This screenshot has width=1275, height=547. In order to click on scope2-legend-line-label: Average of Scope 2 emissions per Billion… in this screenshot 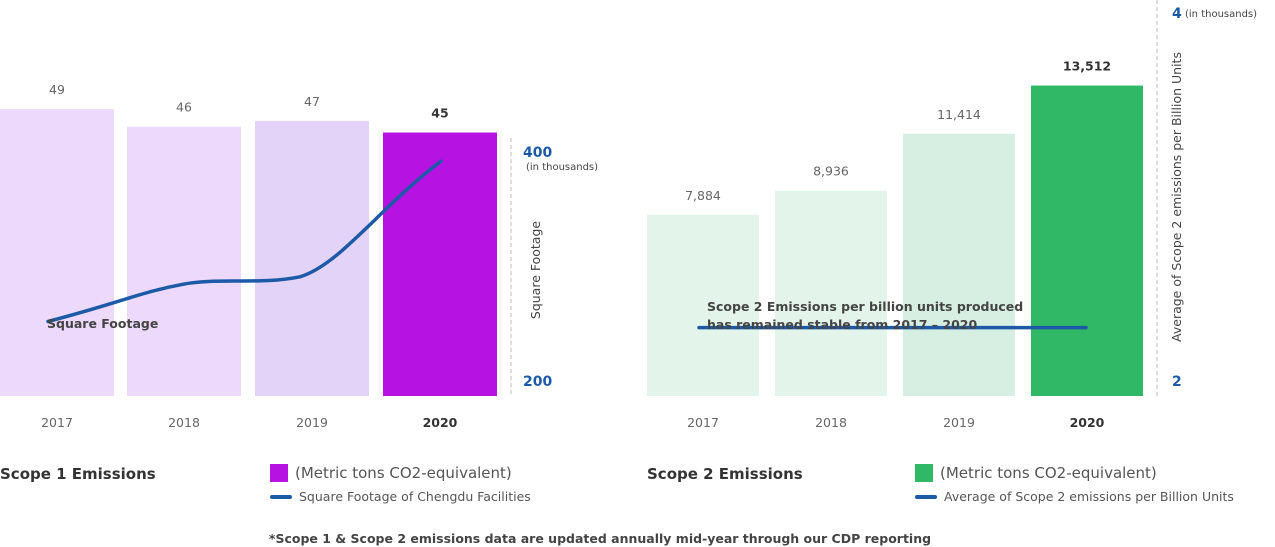, I will do `click(1089, 496)`.